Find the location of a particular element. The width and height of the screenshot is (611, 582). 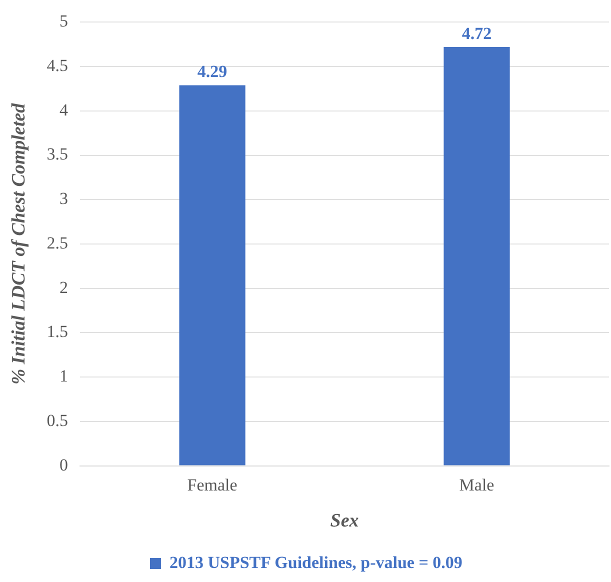

y-axis-title: % Initial LDCT of Chest Completed is located at coordinates (19, 243).